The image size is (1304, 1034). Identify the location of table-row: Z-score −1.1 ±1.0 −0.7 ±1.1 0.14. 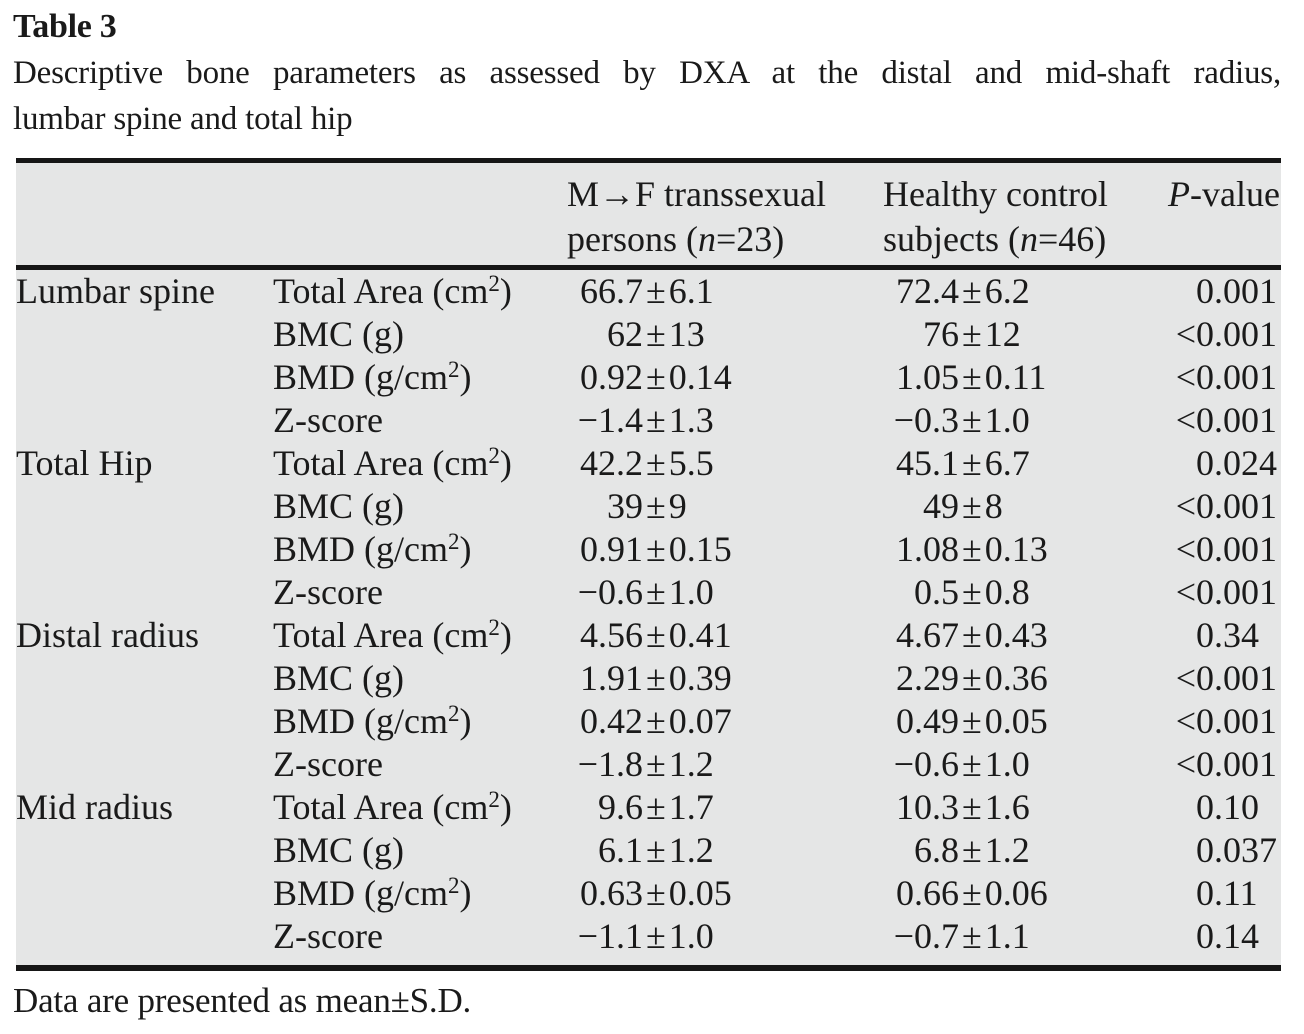
(648, 936).